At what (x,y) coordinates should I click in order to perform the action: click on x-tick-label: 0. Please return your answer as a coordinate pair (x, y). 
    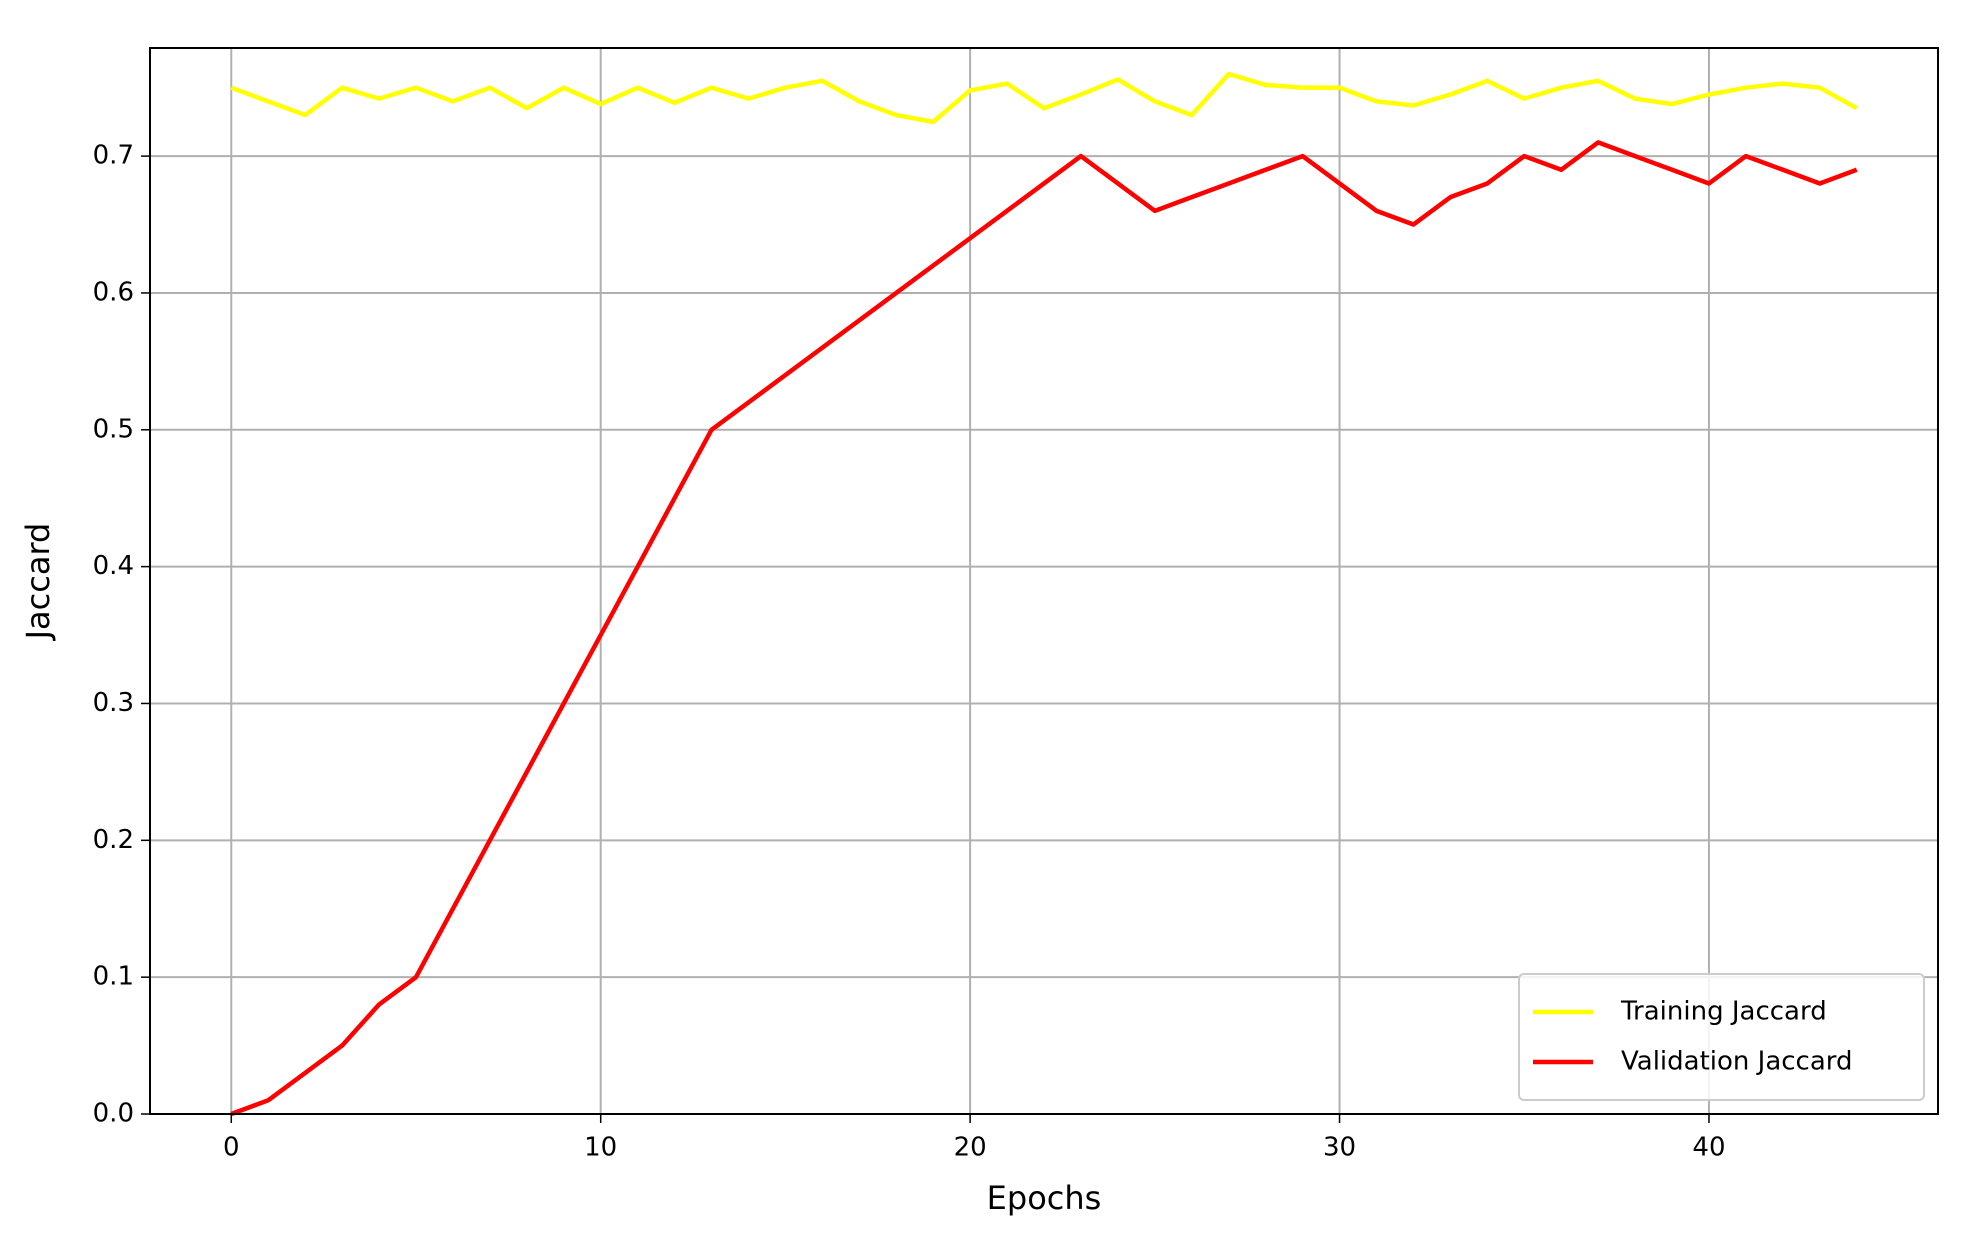
    Looking at the image, I should click on (231, 1148).